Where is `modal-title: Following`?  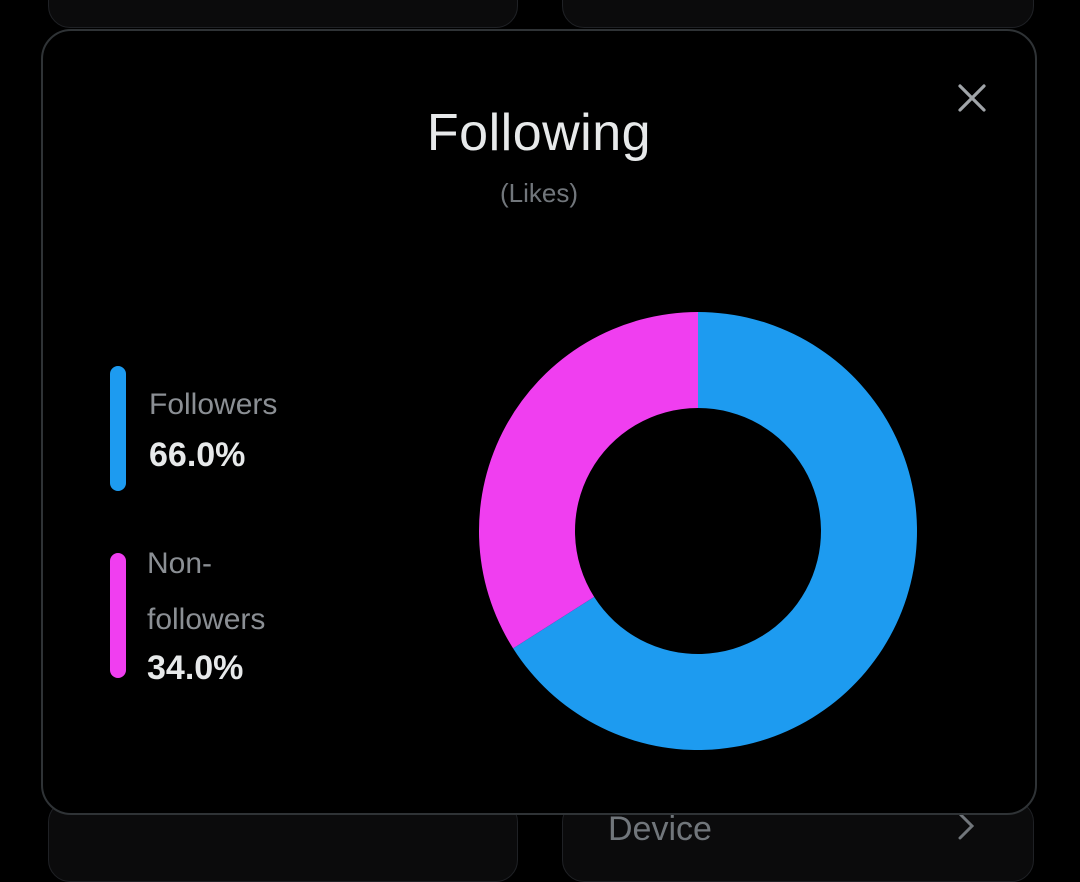
modal-title: Following is located at coordinates (539, 133).